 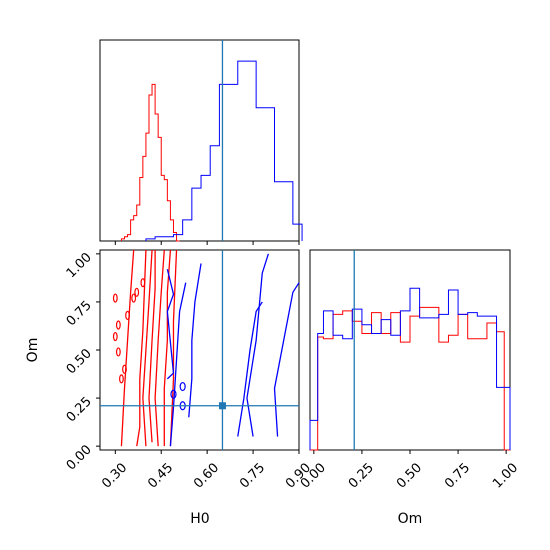 I want to click on x-axis-label-om: Om, so click(x=410, y=519).